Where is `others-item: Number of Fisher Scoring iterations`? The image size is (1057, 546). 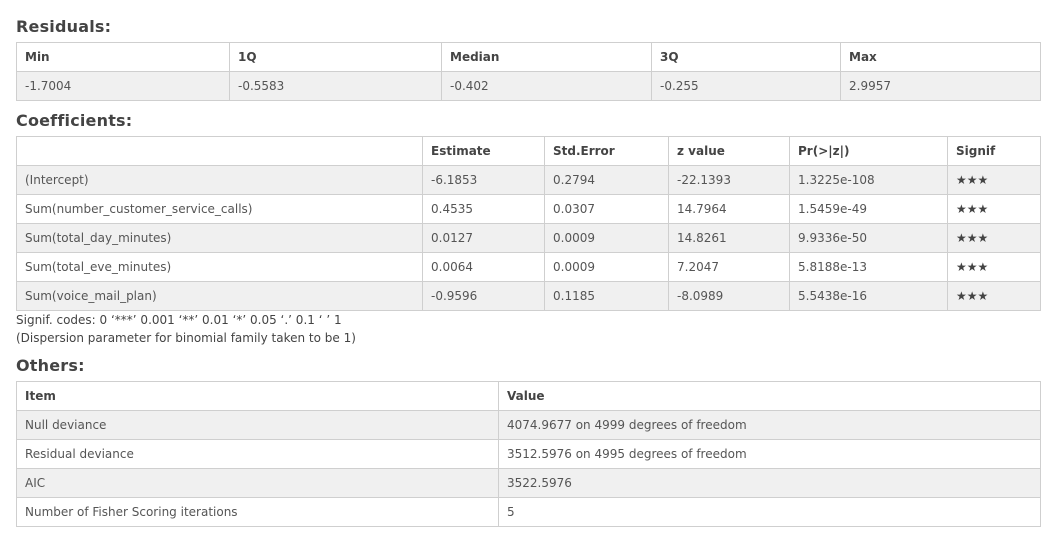 others-item: Number of Fisher Scoring iterations is located at coordinates (257, 512).